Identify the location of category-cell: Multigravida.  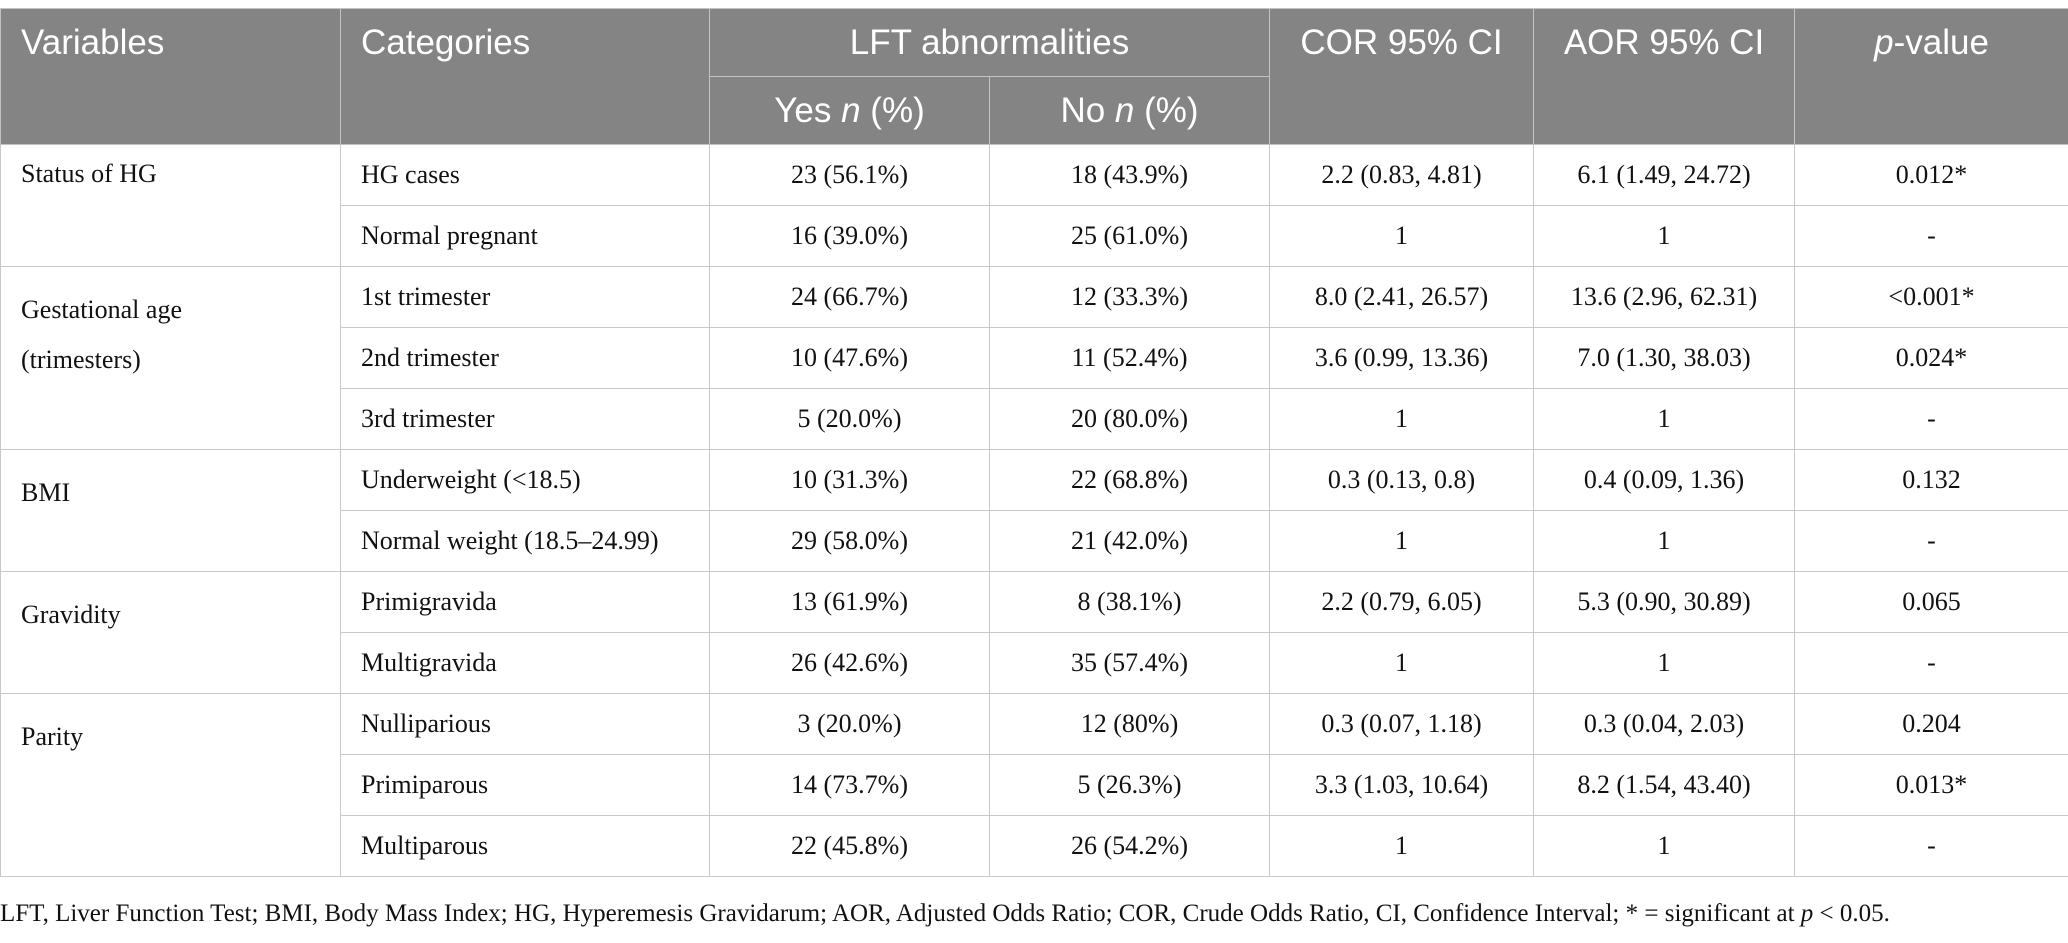
(525, 663).